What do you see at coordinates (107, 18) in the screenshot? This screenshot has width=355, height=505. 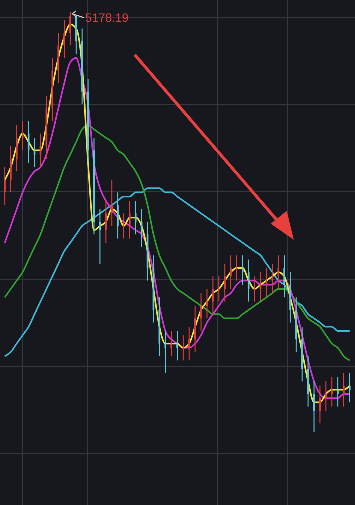 I see `annotation: 5178.19` at bounding box center [107, 18].